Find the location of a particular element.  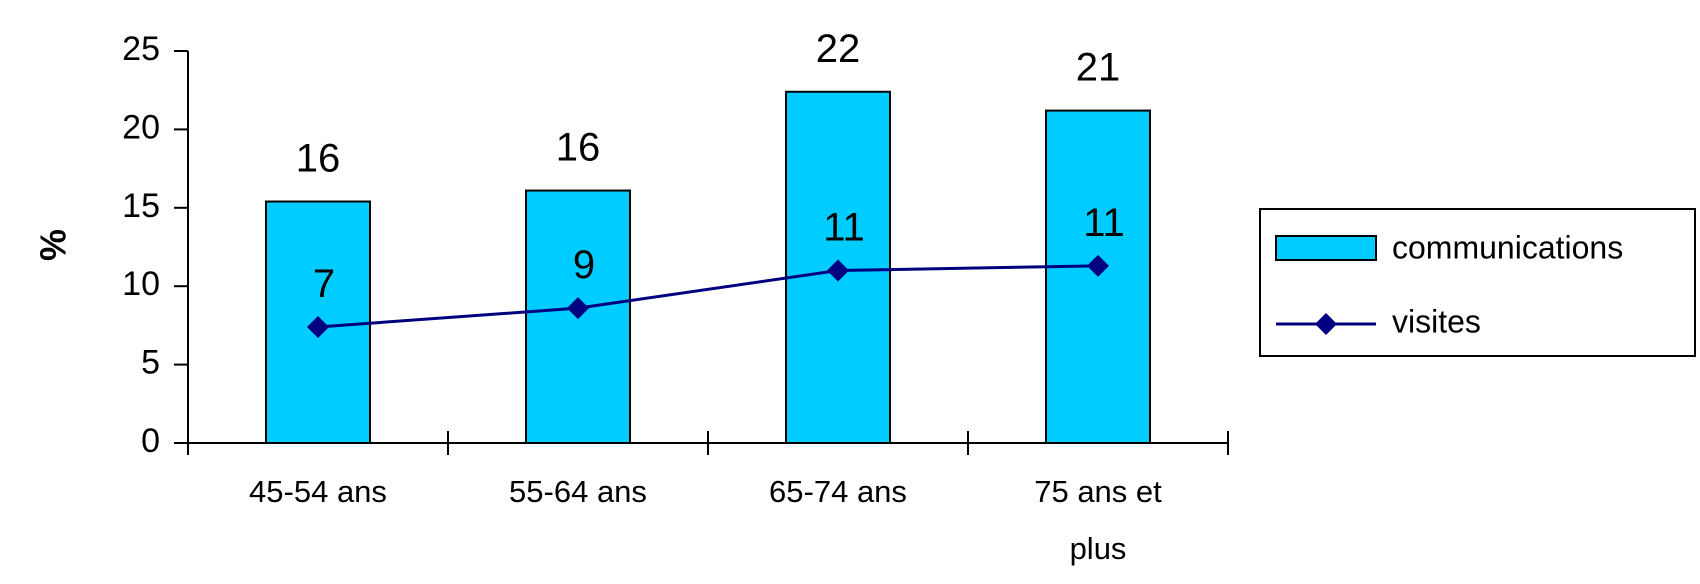

legend-marker-visites is located at coordinates (1326, 324).